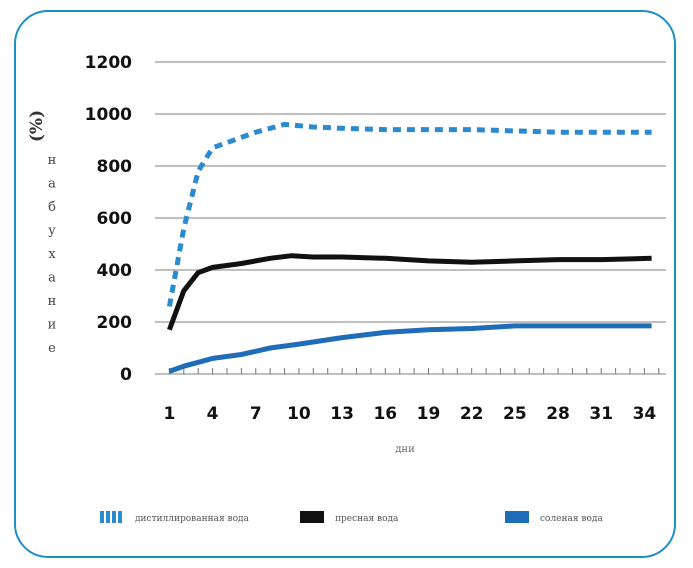  What do you see at coordinates (299, 414) in the screenshot?
I see `x-tick-label: 10` at bounding box center [299, 414].